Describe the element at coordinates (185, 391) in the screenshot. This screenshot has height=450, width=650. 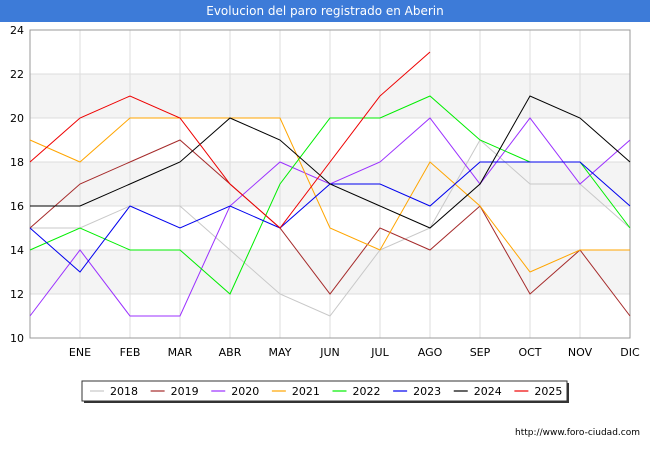
I see `legend-label-2019: 2019` at that location.